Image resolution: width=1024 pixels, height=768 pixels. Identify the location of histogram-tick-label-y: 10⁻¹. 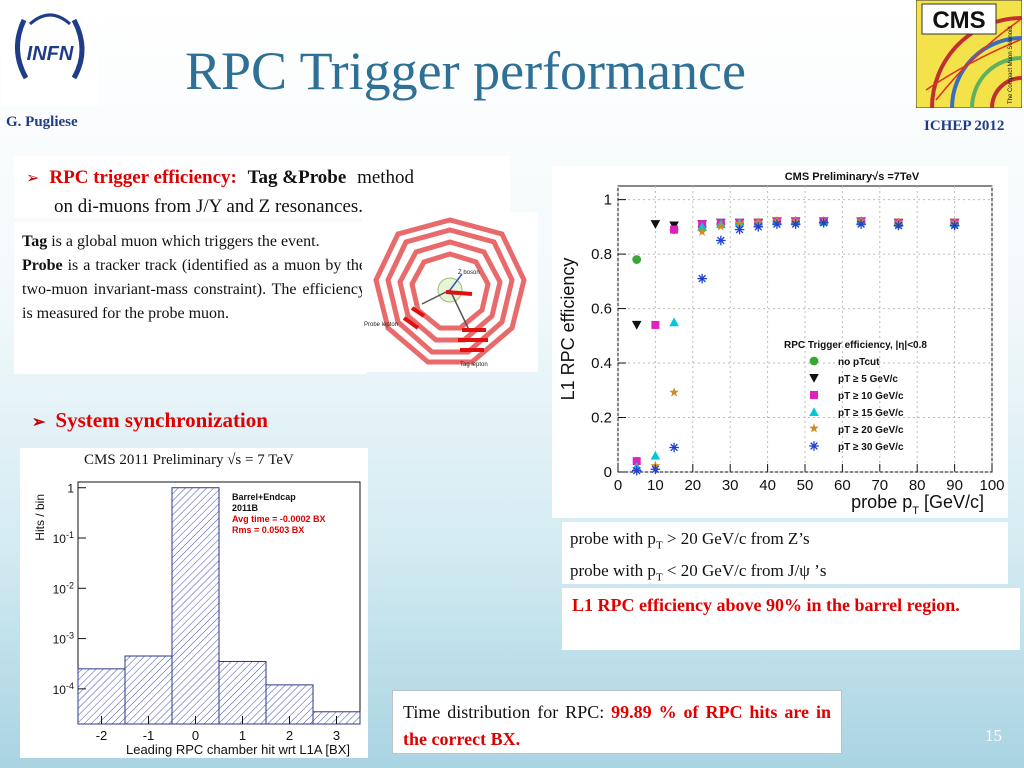
(63, 538).